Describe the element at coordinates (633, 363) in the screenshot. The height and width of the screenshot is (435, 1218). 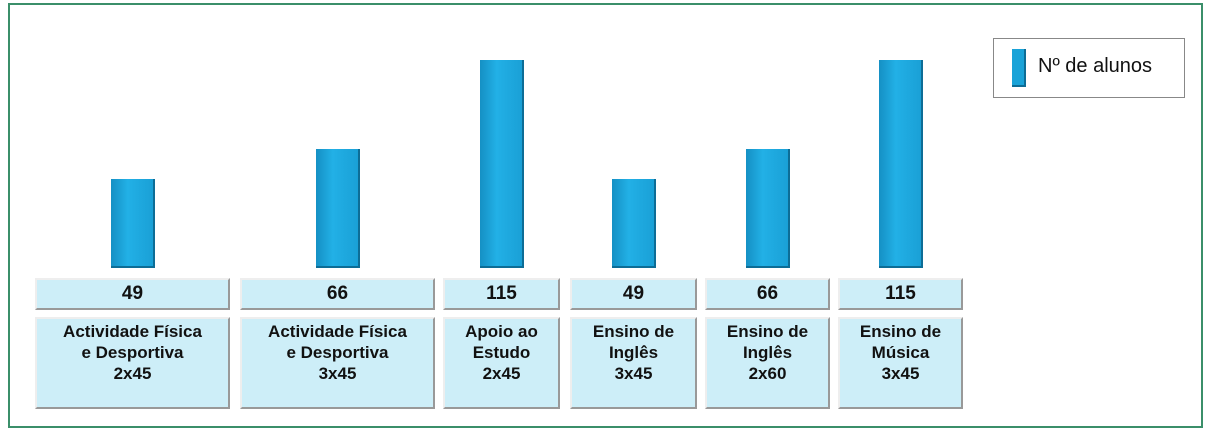
I see `category-label: Ensino de Inglês 3x45` at that location.